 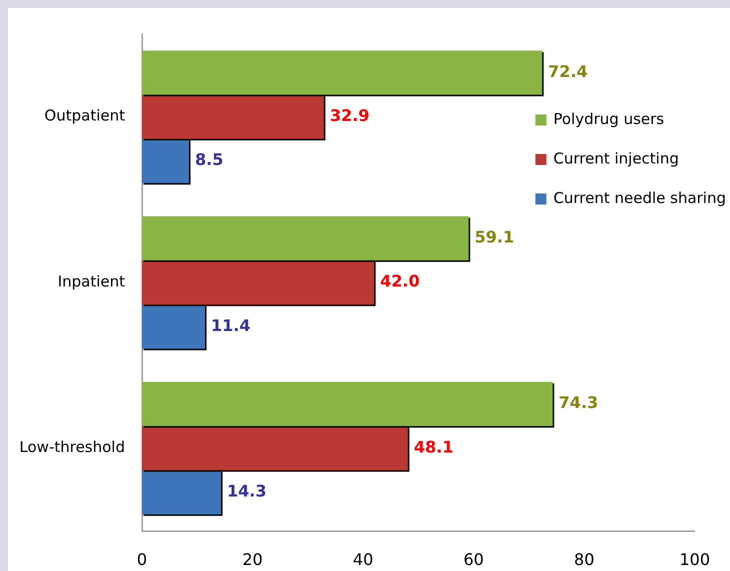 What do you see at coordinates (350, 115) in the screenshot?
I see `data-label: 32.9` at bounding box center [350, 115].